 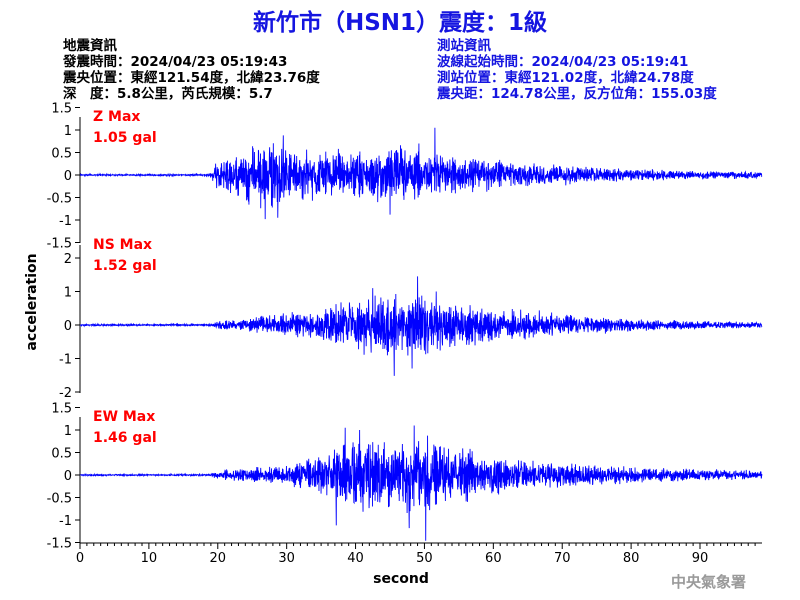 What do you see at coordinates (421, 326) in the screenshot?
I see `waveform-ns` at bounding box center [421, 326].